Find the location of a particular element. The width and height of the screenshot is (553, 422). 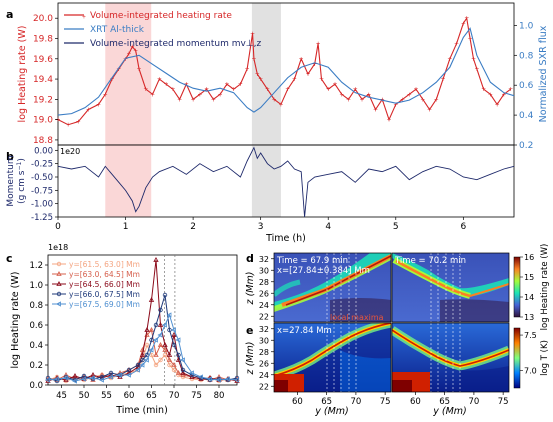

tick-label-c-x: 45 is located at coordinates (61, 396).